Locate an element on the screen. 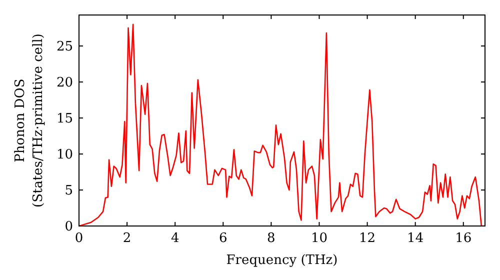  x-tick-label: 2 is located at coordinates (127, 238).